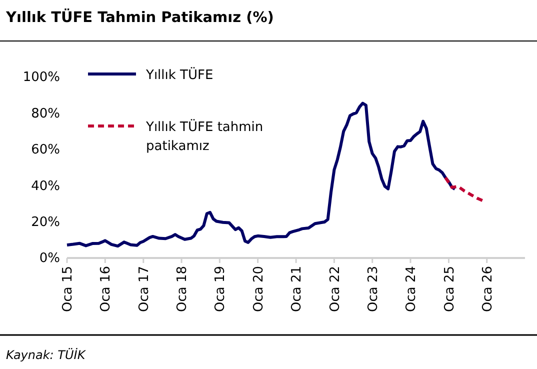 Image resolution: width=537 pixels, height=369 pixels. Describe the element at coordinates (373, 289) in the screenshot. I see `x-tick-label: Oca 23` at that location.